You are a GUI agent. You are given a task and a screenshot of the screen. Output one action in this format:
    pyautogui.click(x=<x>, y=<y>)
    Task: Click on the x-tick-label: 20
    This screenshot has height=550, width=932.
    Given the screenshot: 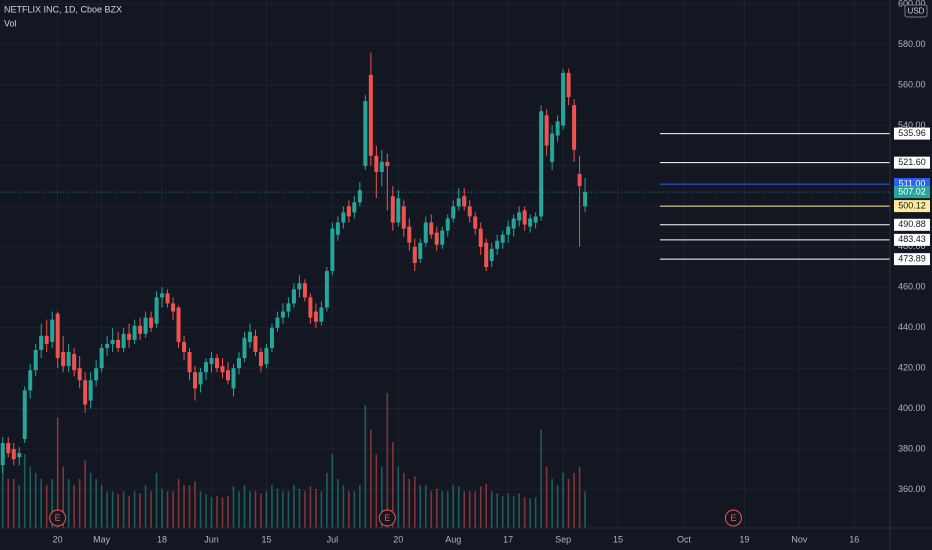 What is the action you would take?
    pyautogui.click(x=398, y=539)
    